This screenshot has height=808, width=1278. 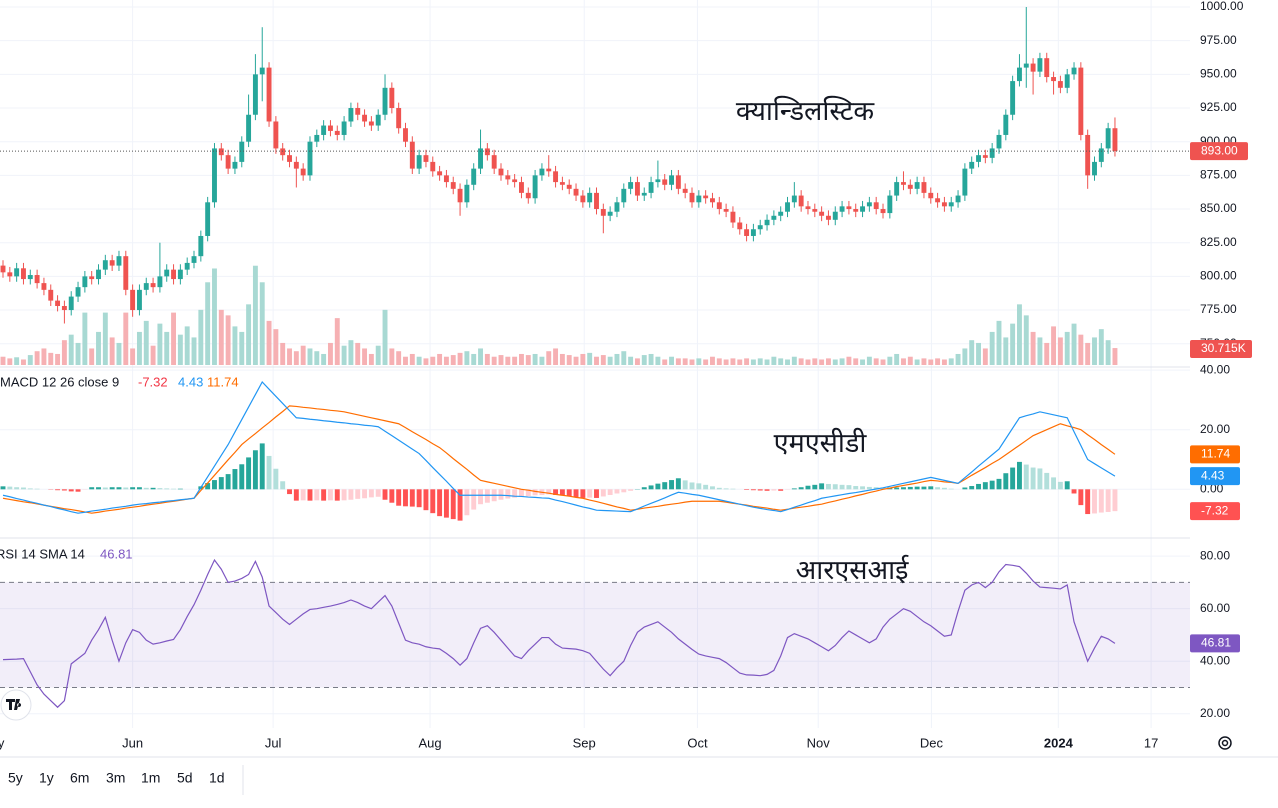 I want to click on range-button: 3m, so click(x=115, y=778).